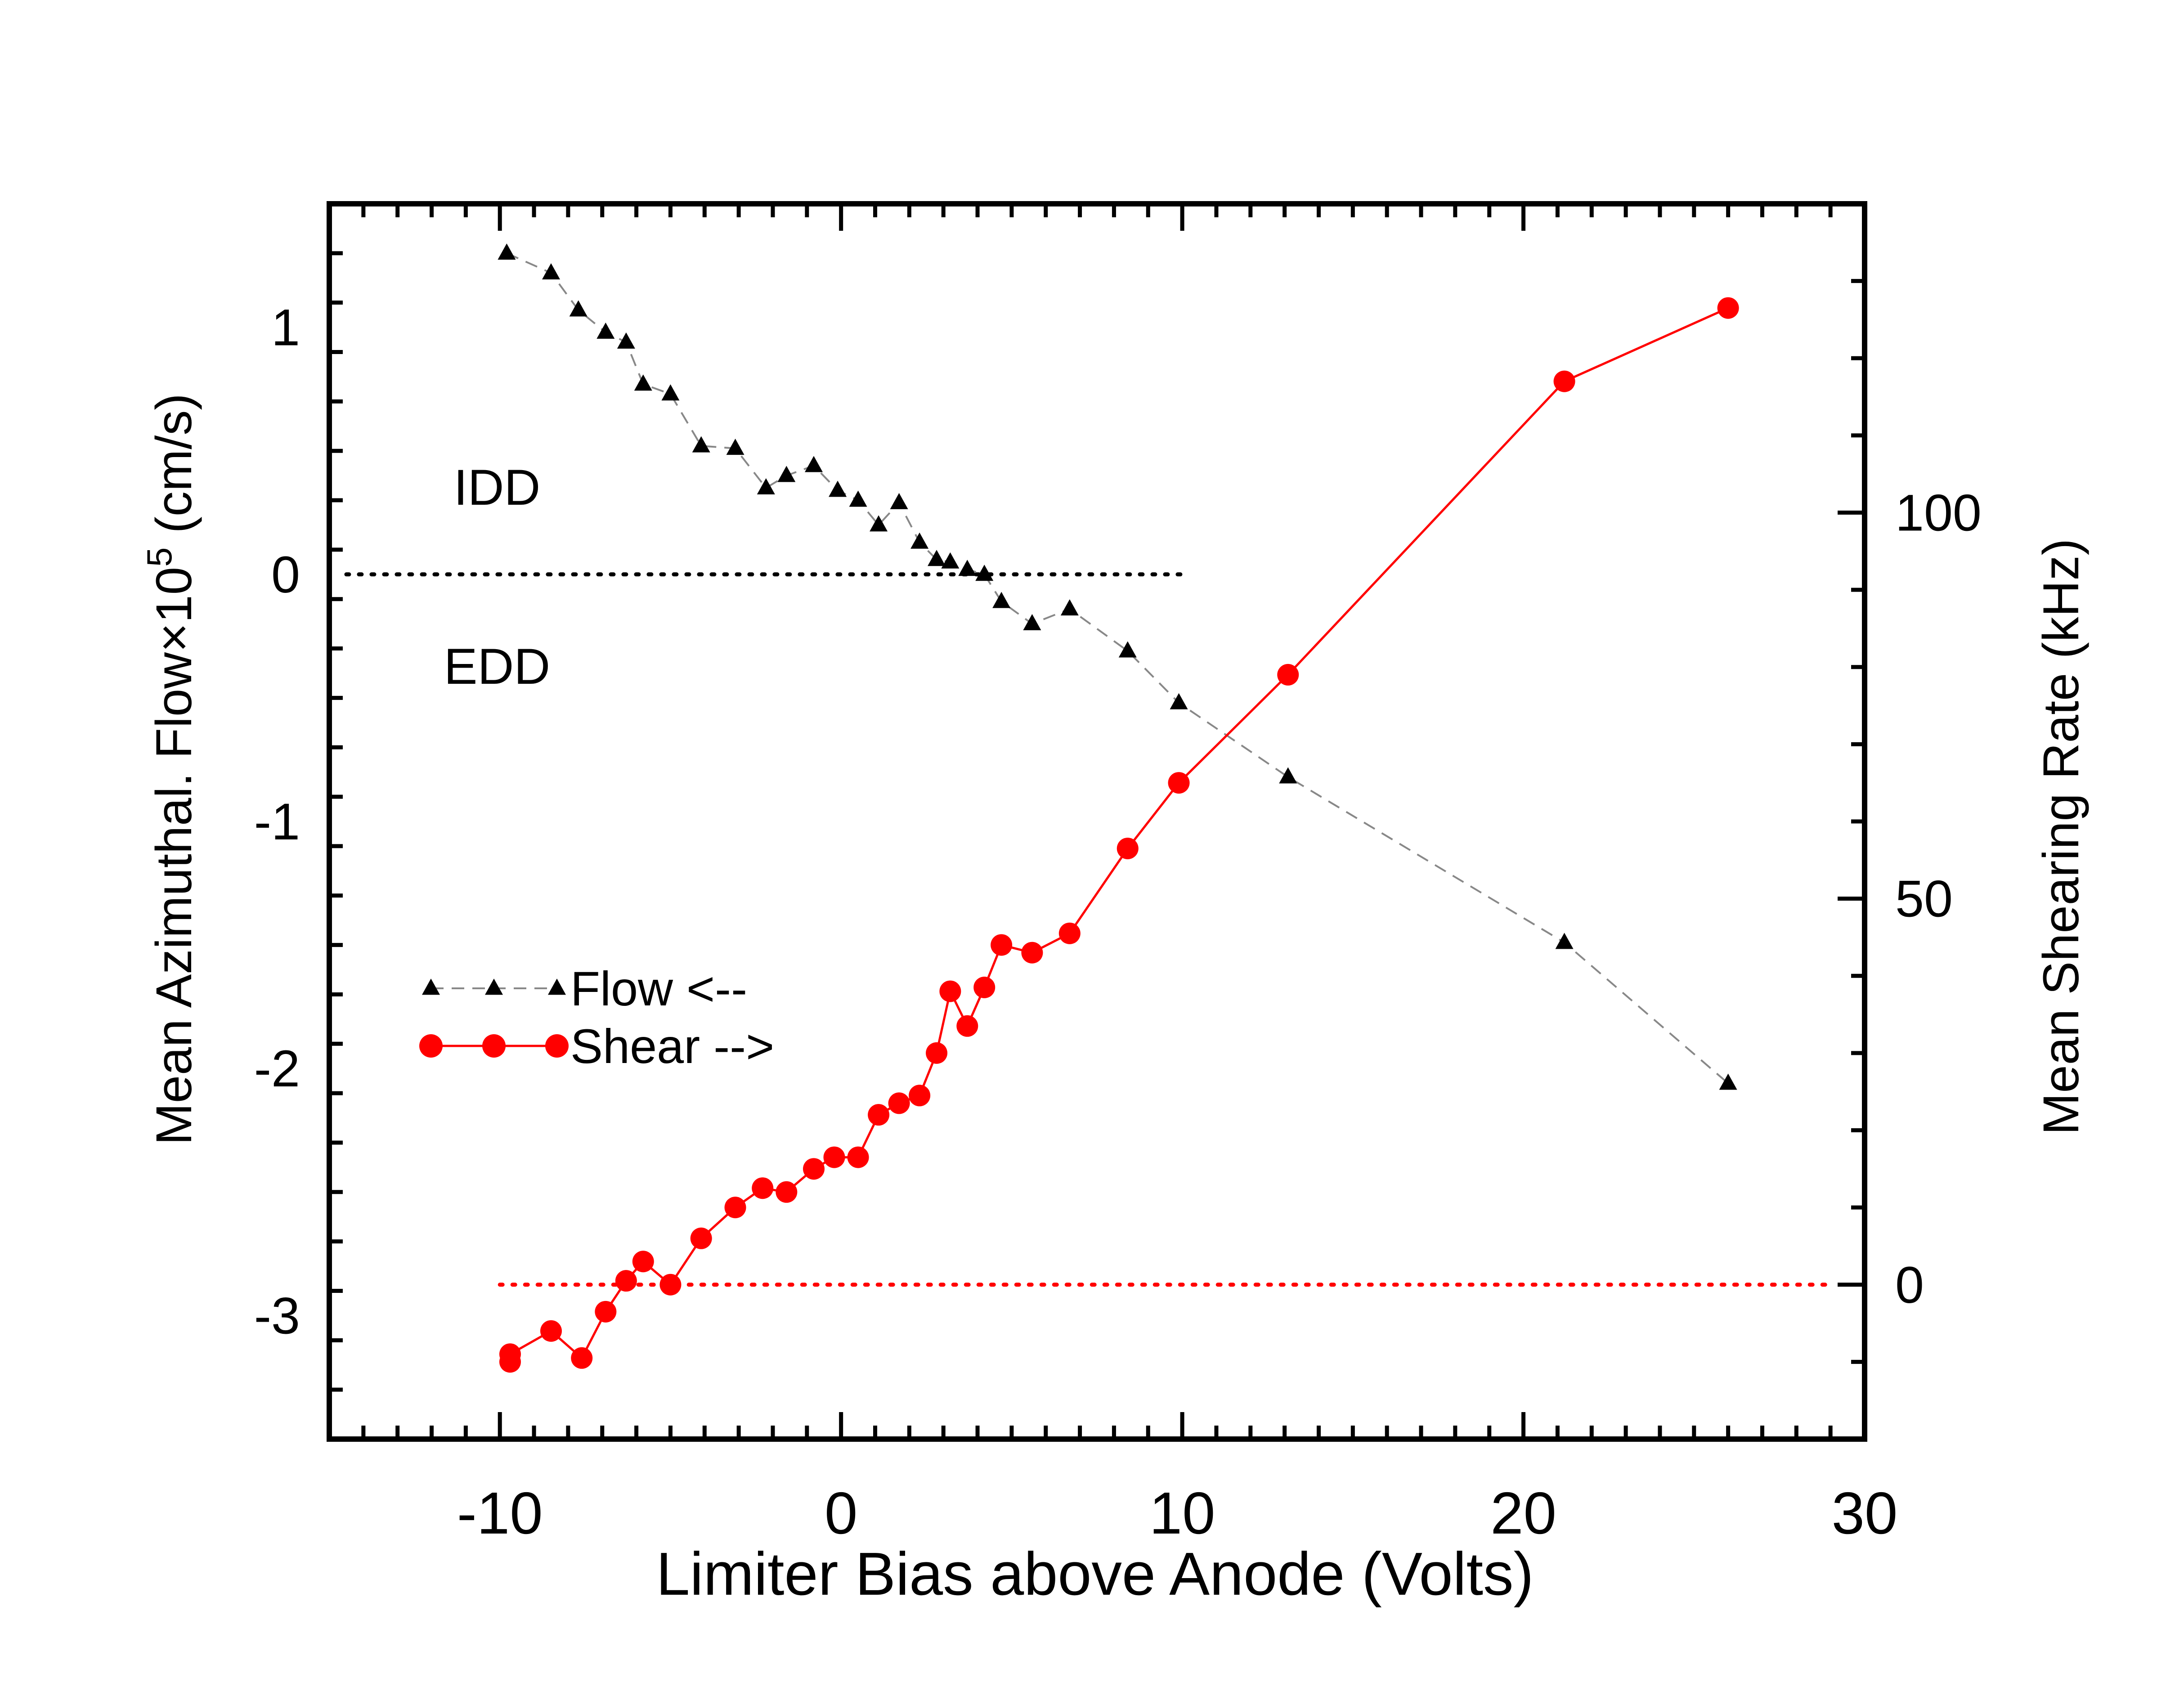  What do you see at coordinates (1182, 1513) in the screenshot?
I see `x-tick-label: 10` at bounding box center [1182, 1513].